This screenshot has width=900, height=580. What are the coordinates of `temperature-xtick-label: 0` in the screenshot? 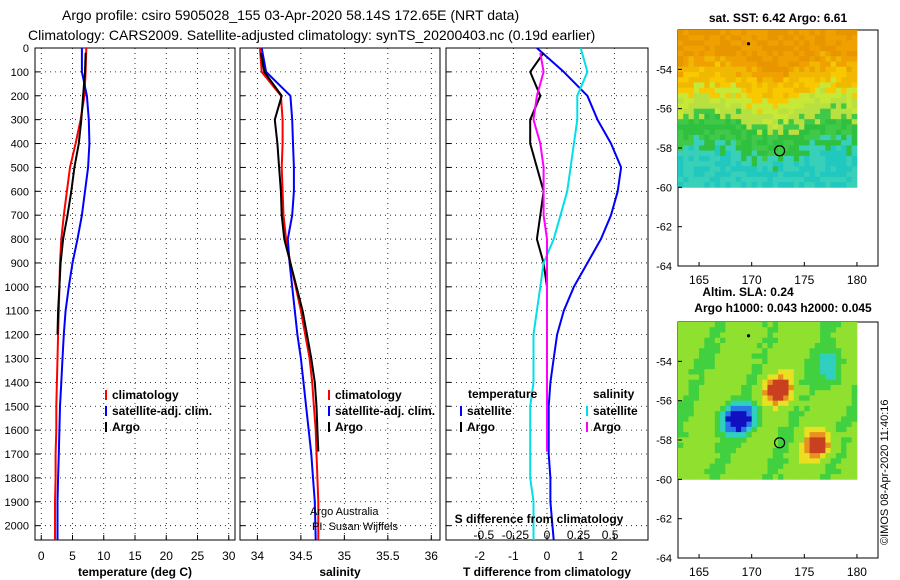 It's located at (41, 556).